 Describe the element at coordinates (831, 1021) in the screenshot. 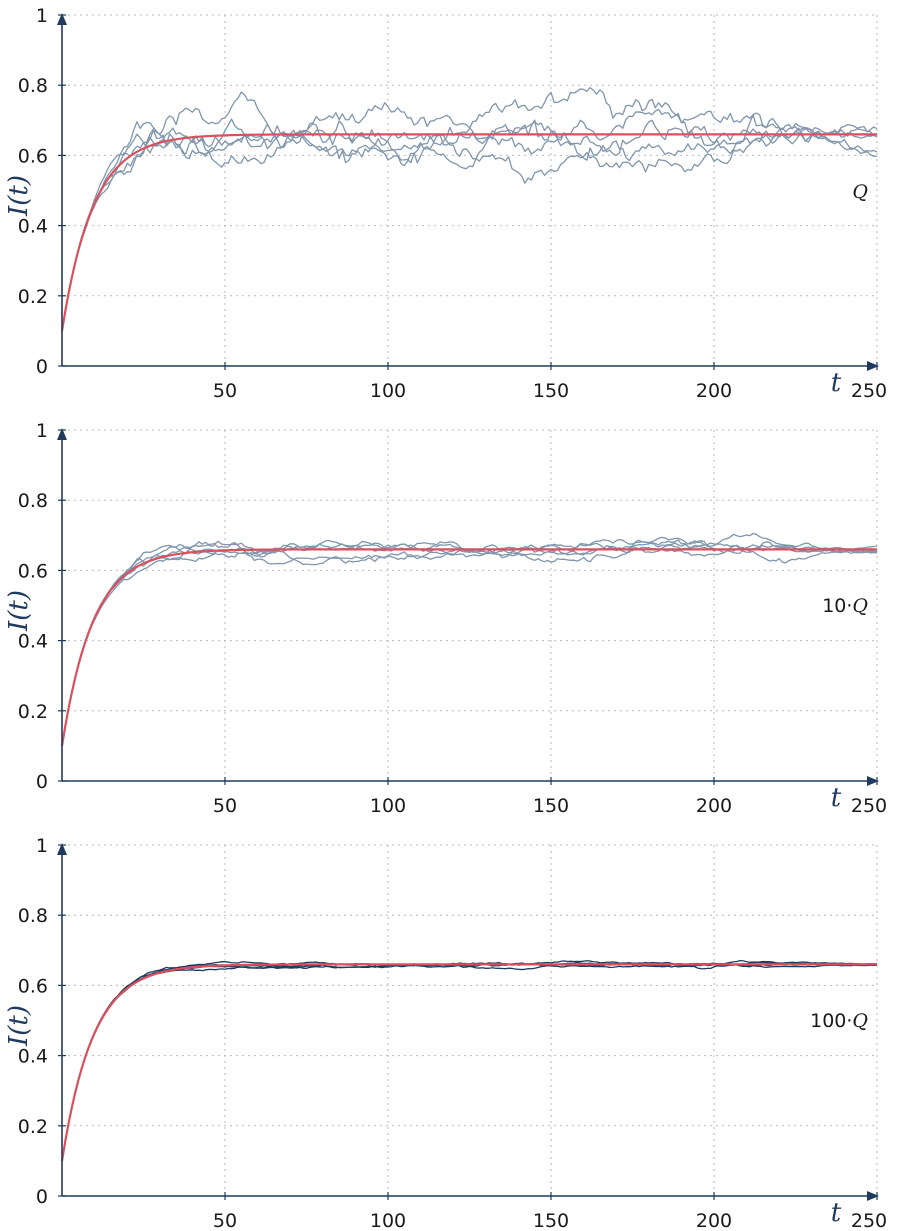

I see `annotation-prefix: 100·` at that location.